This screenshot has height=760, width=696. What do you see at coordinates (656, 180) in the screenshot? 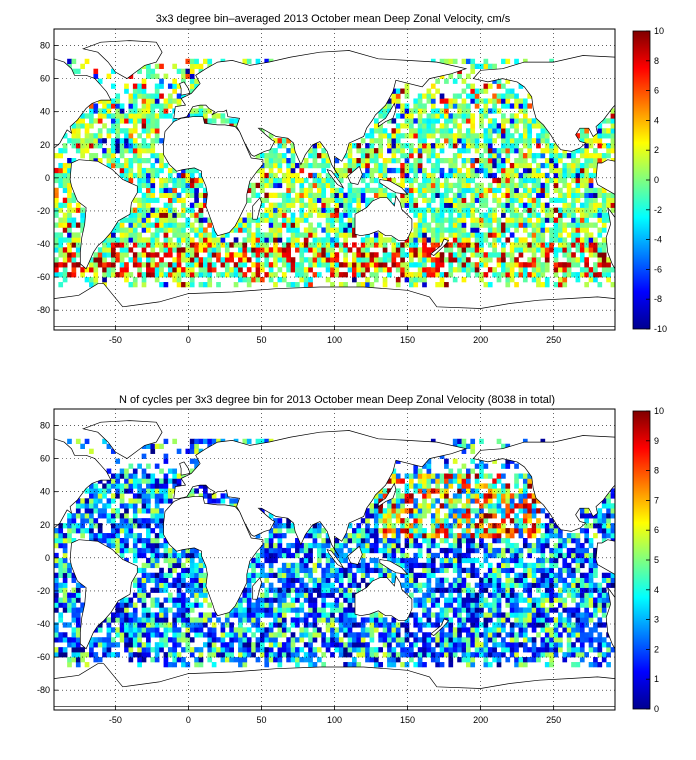
I see `colorbar-tick-label: 0` at bounding box center [656, 180].